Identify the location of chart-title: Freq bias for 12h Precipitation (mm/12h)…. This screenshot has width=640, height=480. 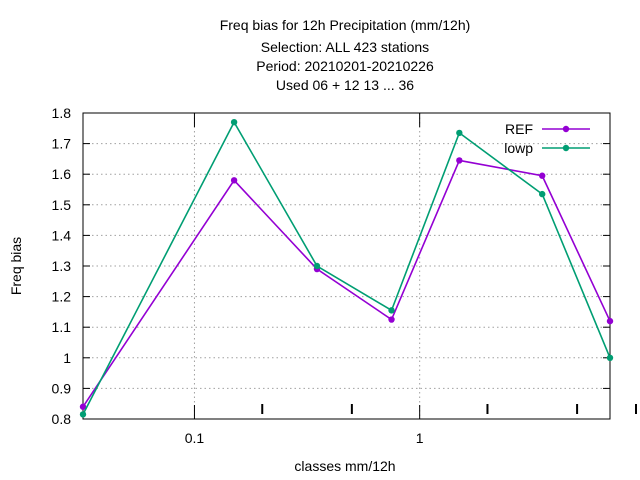
(345, 55).